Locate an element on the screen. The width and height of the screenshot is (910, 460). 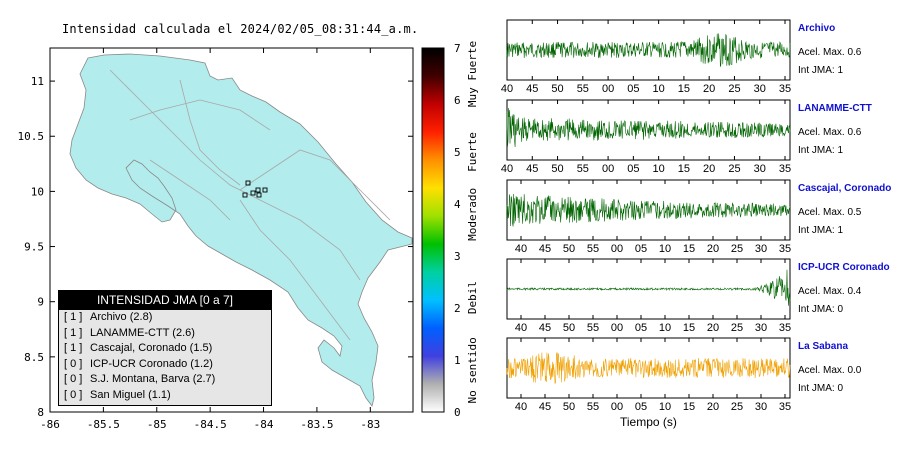
map-y-tick-label: 8.5 is located at coordinates (34, 357).